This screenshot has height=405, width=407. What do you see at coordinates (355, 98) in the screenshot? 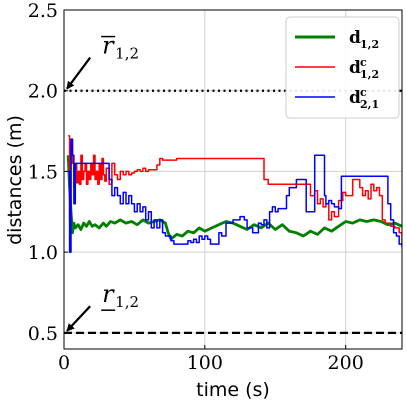
I see `legend-label-2: d` at bounding box center [355, 98].